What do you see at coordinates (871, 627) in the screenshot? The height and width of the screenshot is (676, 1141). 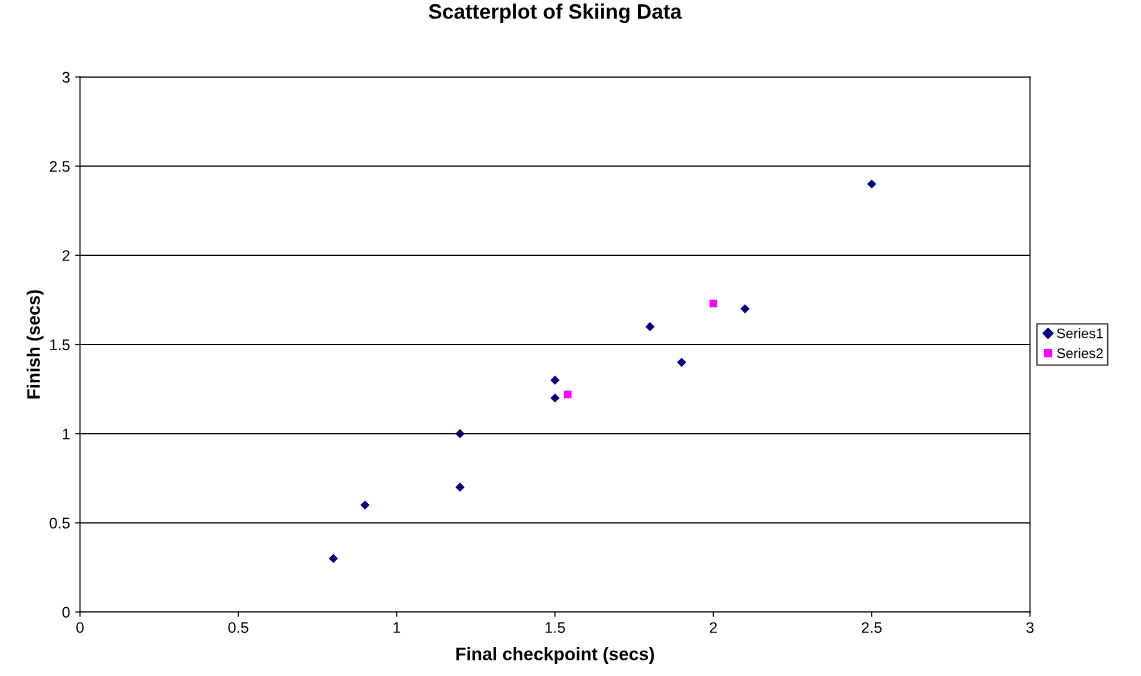 I see `x-tick-label: 2.5` at bounding box center [871, 627].